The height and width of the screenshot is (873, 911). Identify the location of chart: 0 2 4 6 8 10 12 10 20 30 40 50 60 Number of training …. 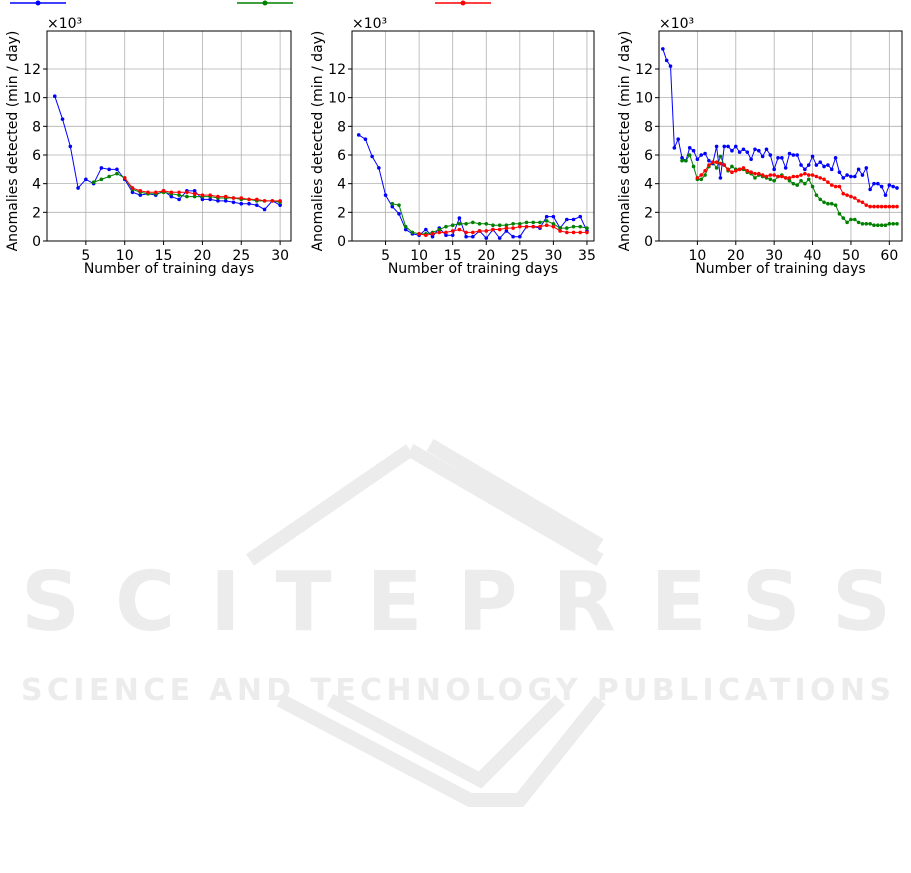
(760, 146).